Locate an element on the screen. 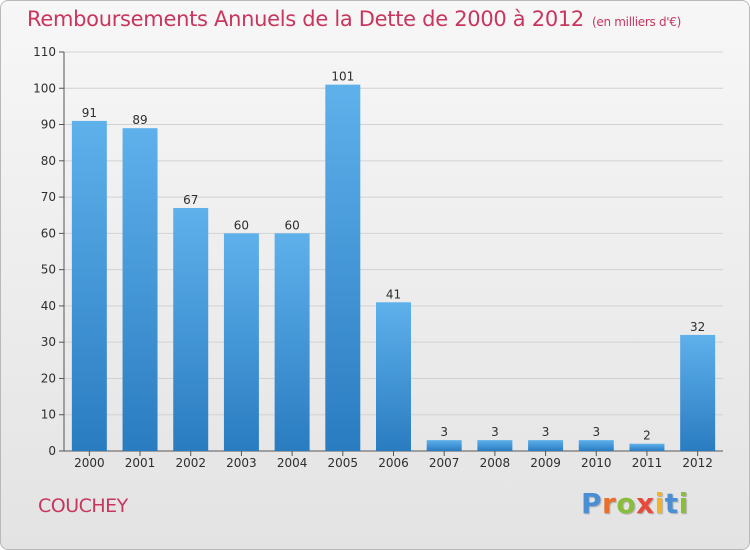 The width and height of the screenshot is (750, 550). x-tick-label: 2012 is located at coordinates (697, 463).